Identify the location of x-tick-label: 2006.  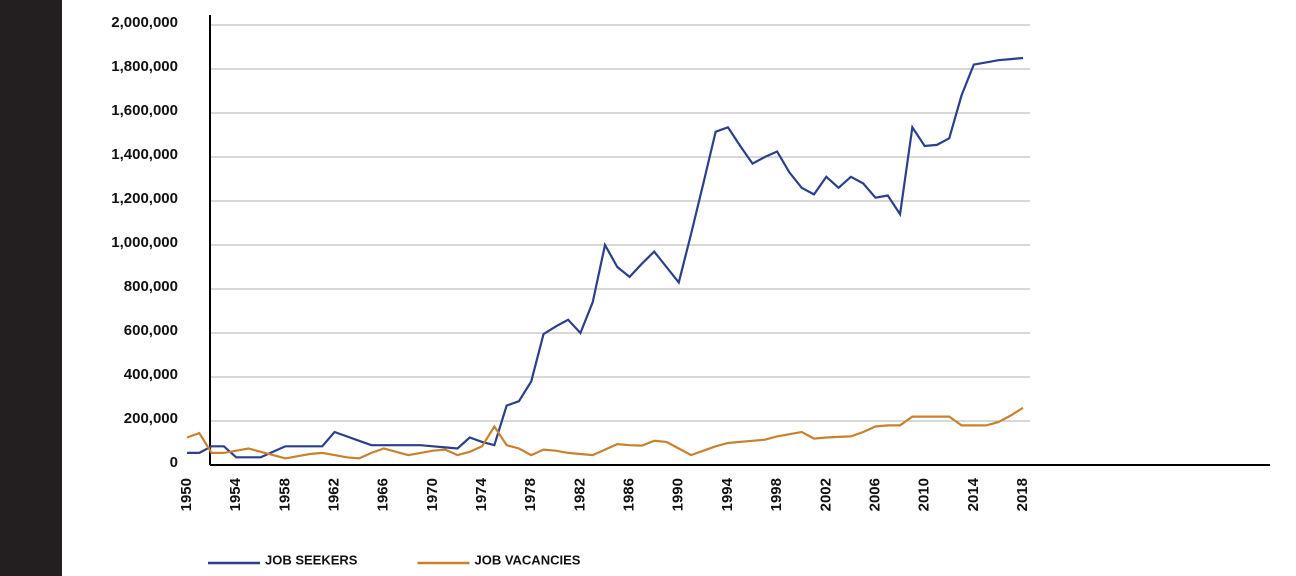
(874, 494).